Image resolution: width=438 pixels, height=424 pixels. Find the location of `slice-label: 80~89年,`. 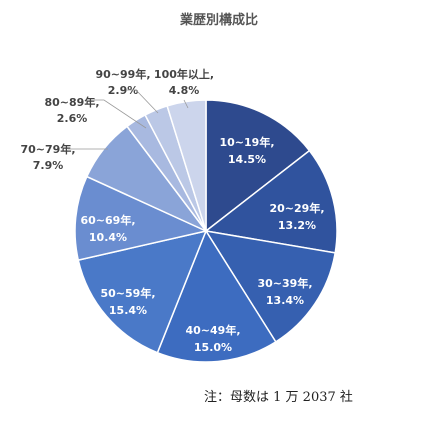

slice-label: 80~89年, is located at coordinates (71, 102).